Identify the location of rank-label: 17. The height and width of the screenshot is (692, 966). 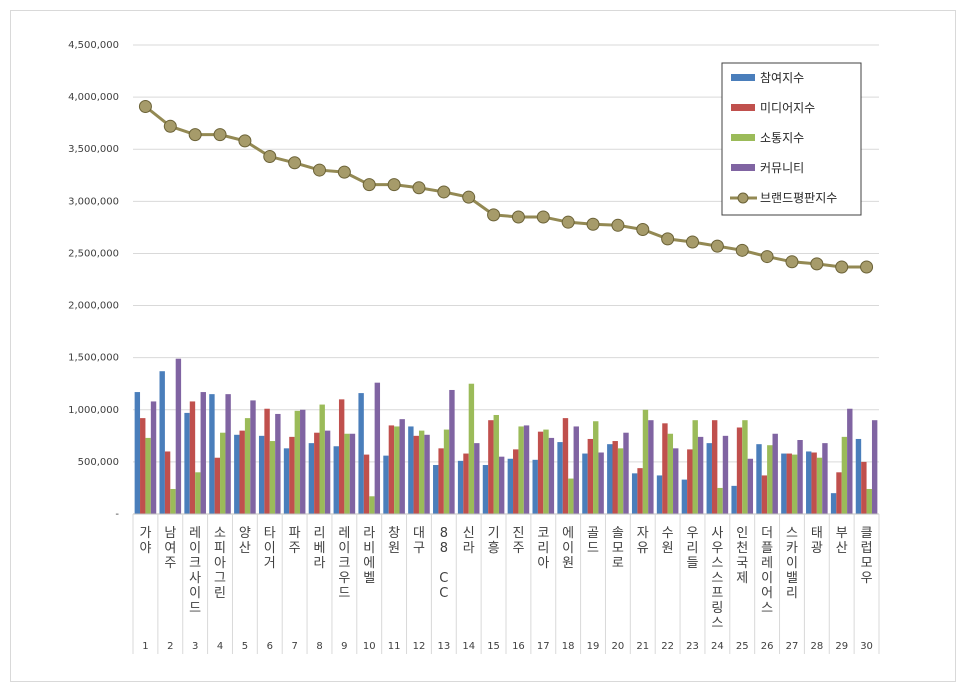
(543, 646).